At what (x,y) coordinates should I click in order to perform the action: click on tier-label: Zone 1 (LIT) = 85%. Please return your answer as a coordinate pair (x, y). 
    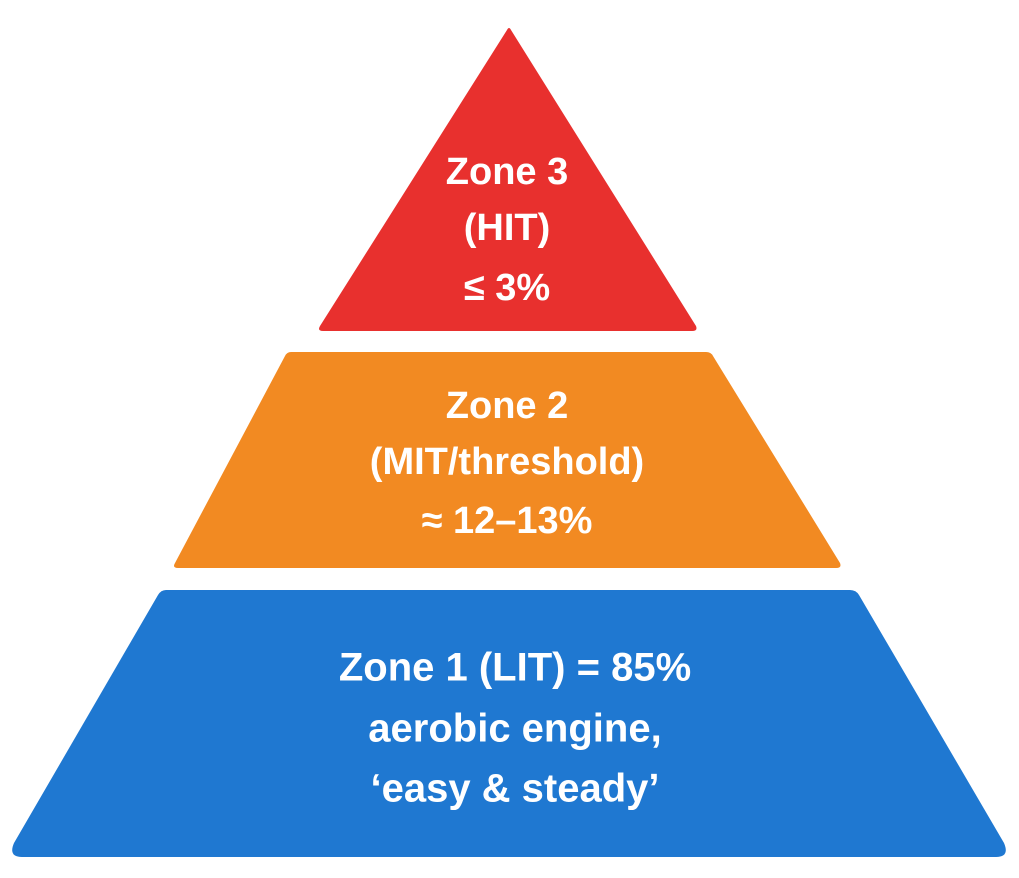
    Looking at the image, I should click on (515, 668).